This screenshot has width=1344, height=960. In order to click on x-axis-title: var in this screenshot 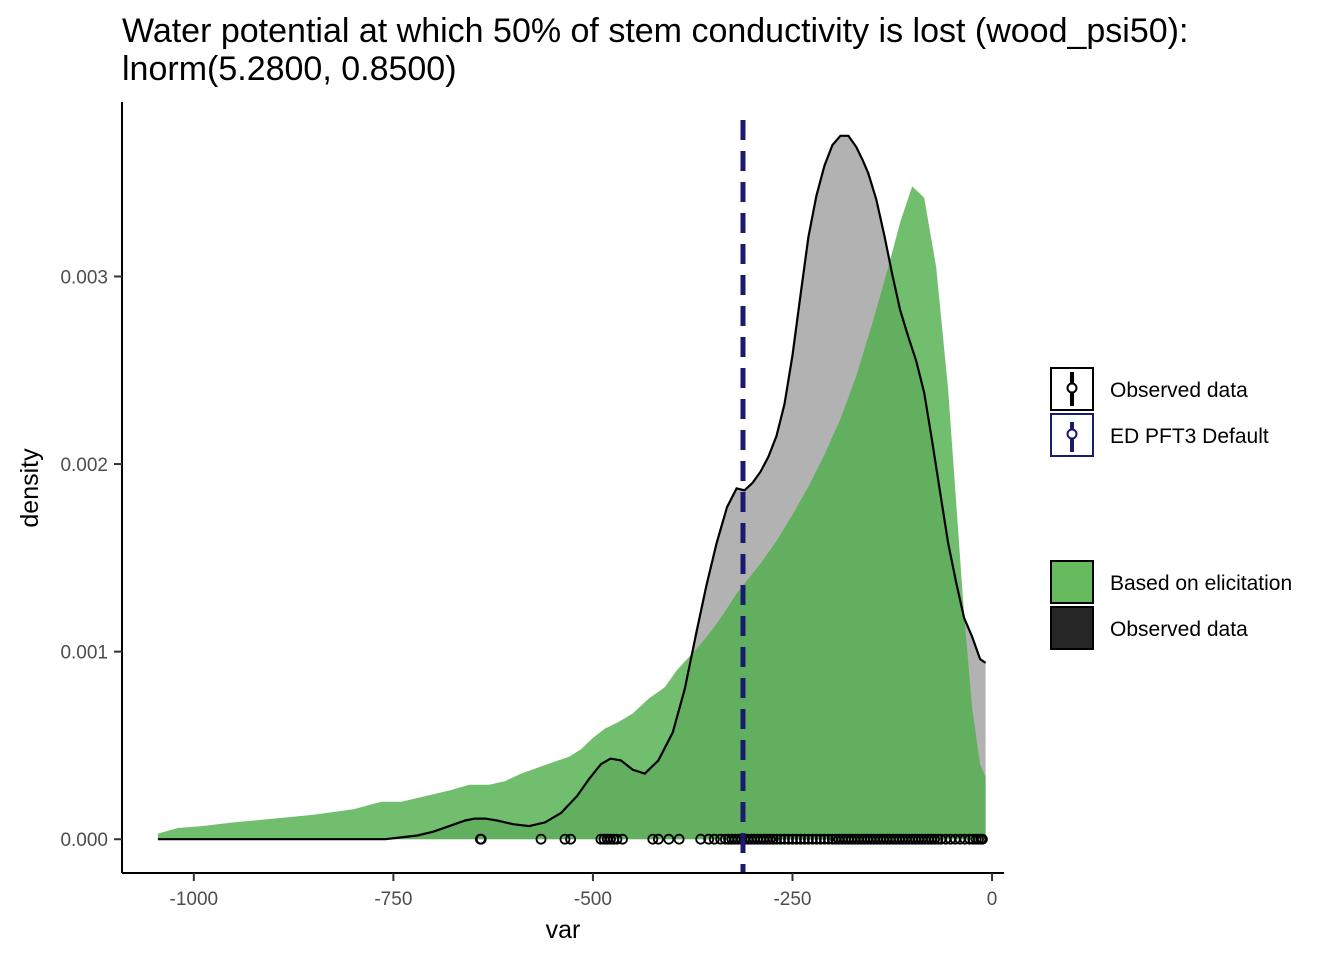, I will do `click(563, 930)`.